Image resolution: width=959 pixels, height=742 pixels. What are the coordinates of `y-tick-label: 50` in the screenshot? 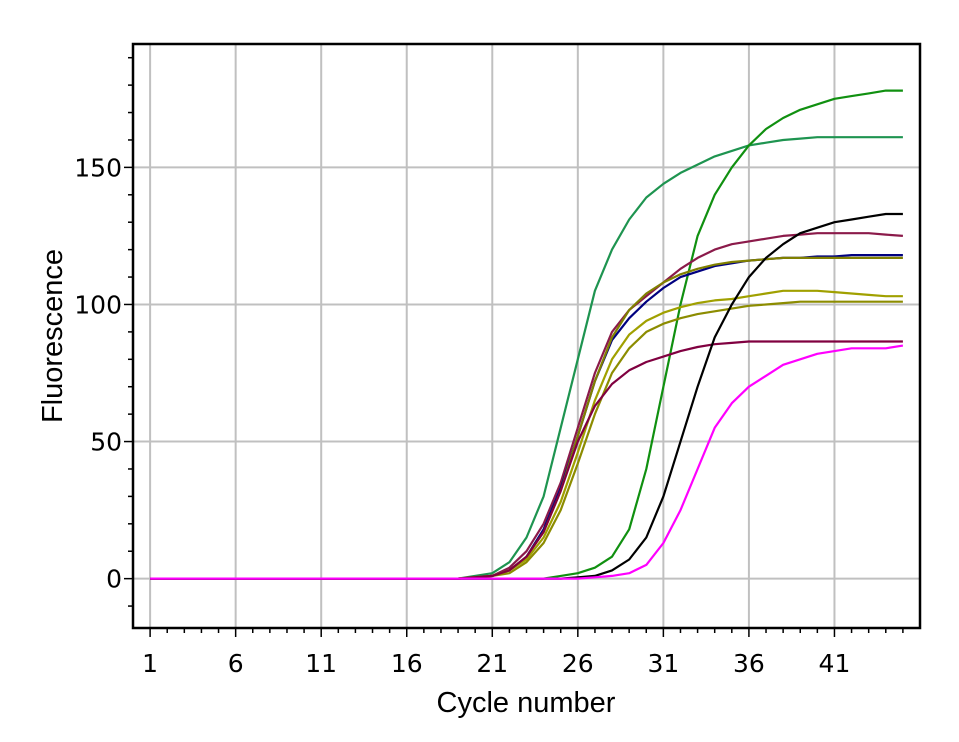 It's located at (106, 442).